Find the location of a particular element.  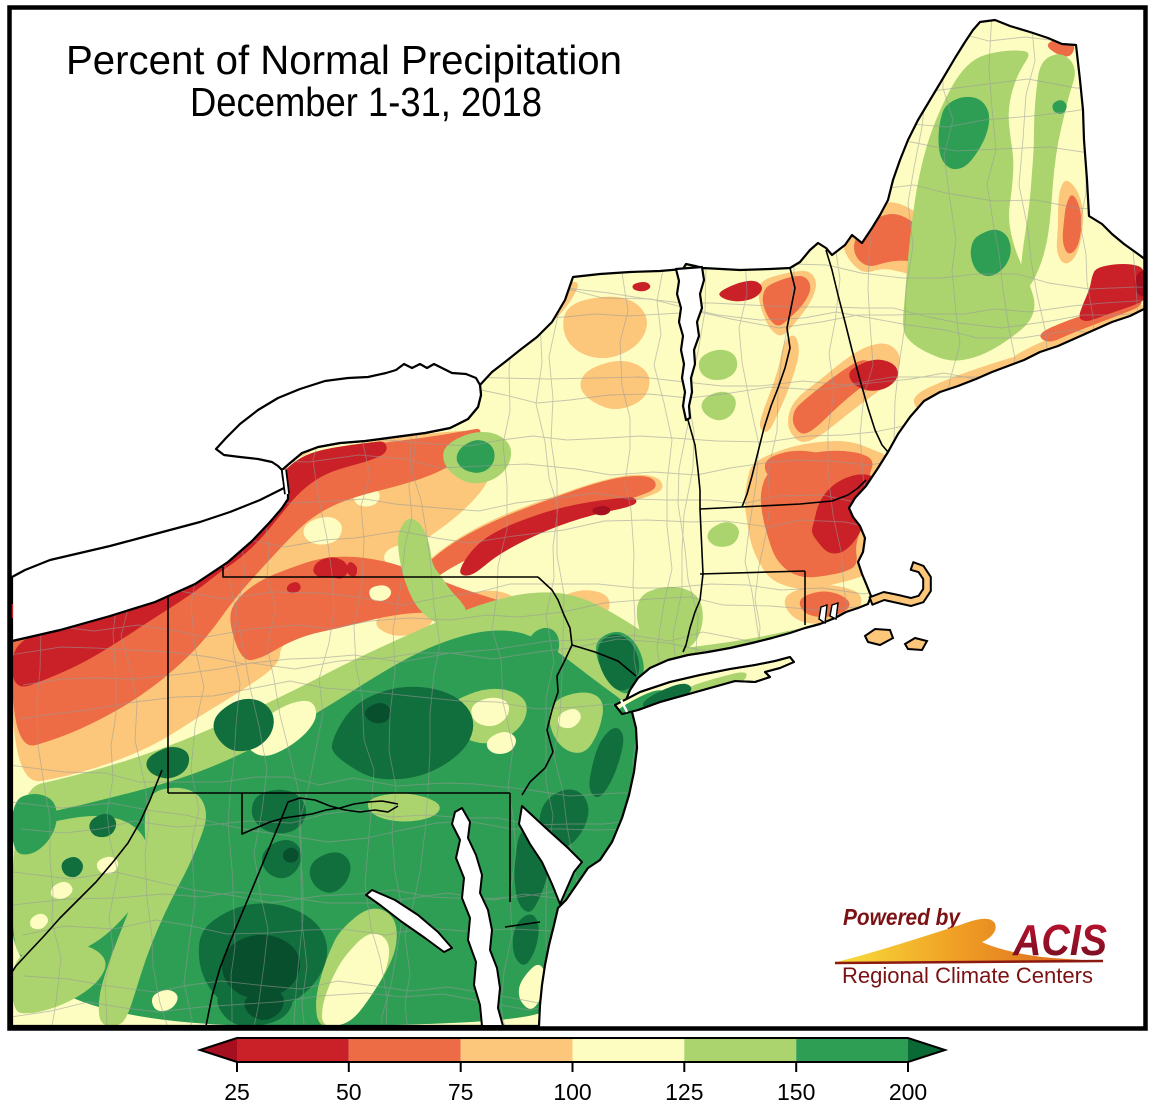

svg-text: 50 is located at coordinates (349, 1092).